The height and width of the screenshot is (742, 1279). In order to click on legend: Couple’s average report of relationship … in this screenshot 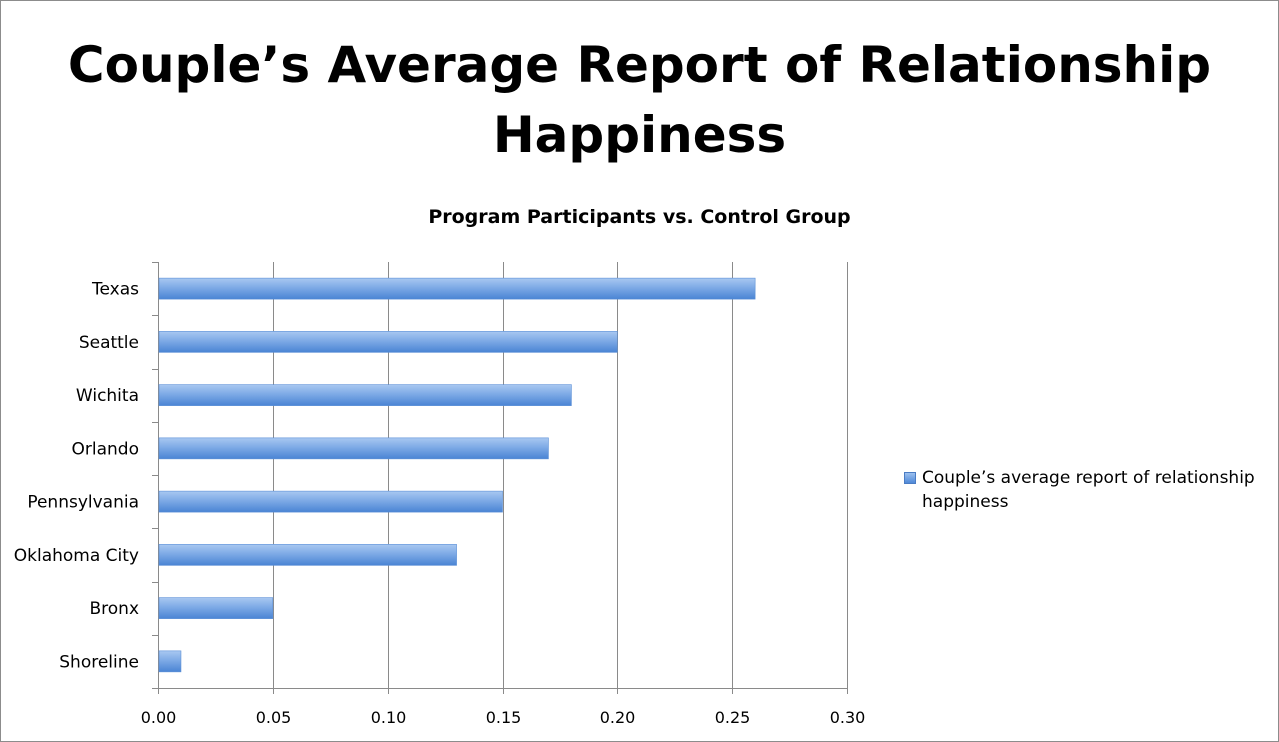, I will do `click(1084, 490)`.